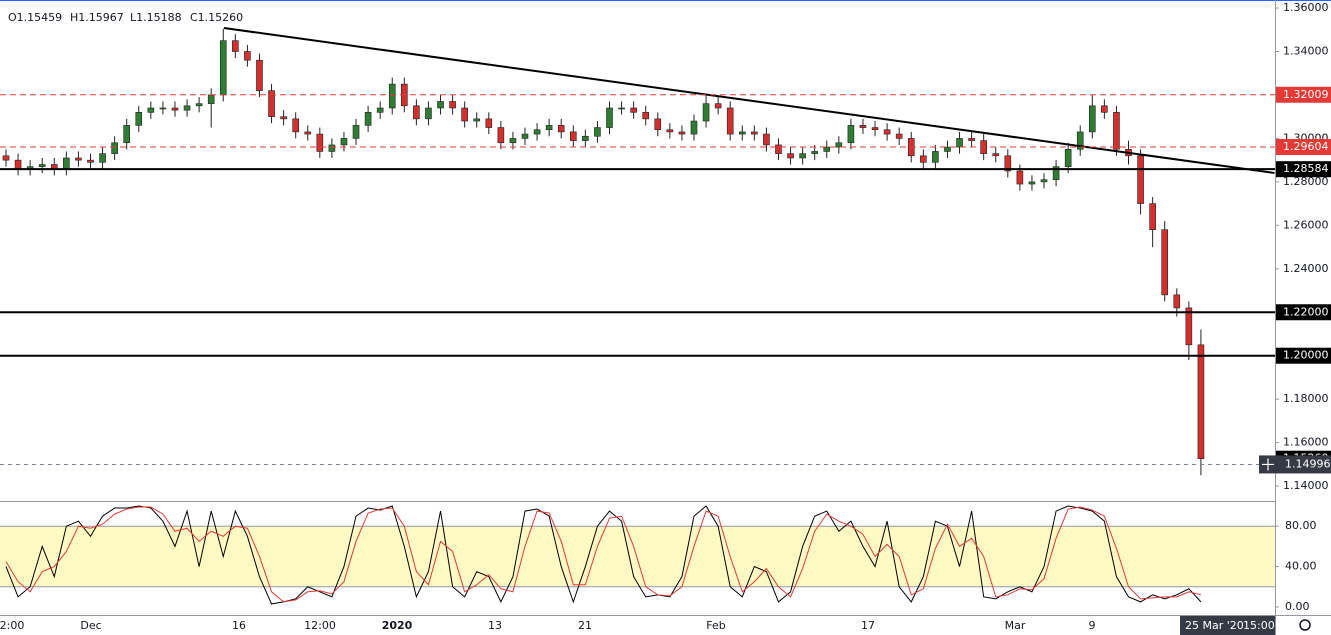 Image resolution: width=1331 pixels, height=635 pixels. Describe the element at coordinates (397, 625) in the screenshot. I see `time-label: 2020` at that location.